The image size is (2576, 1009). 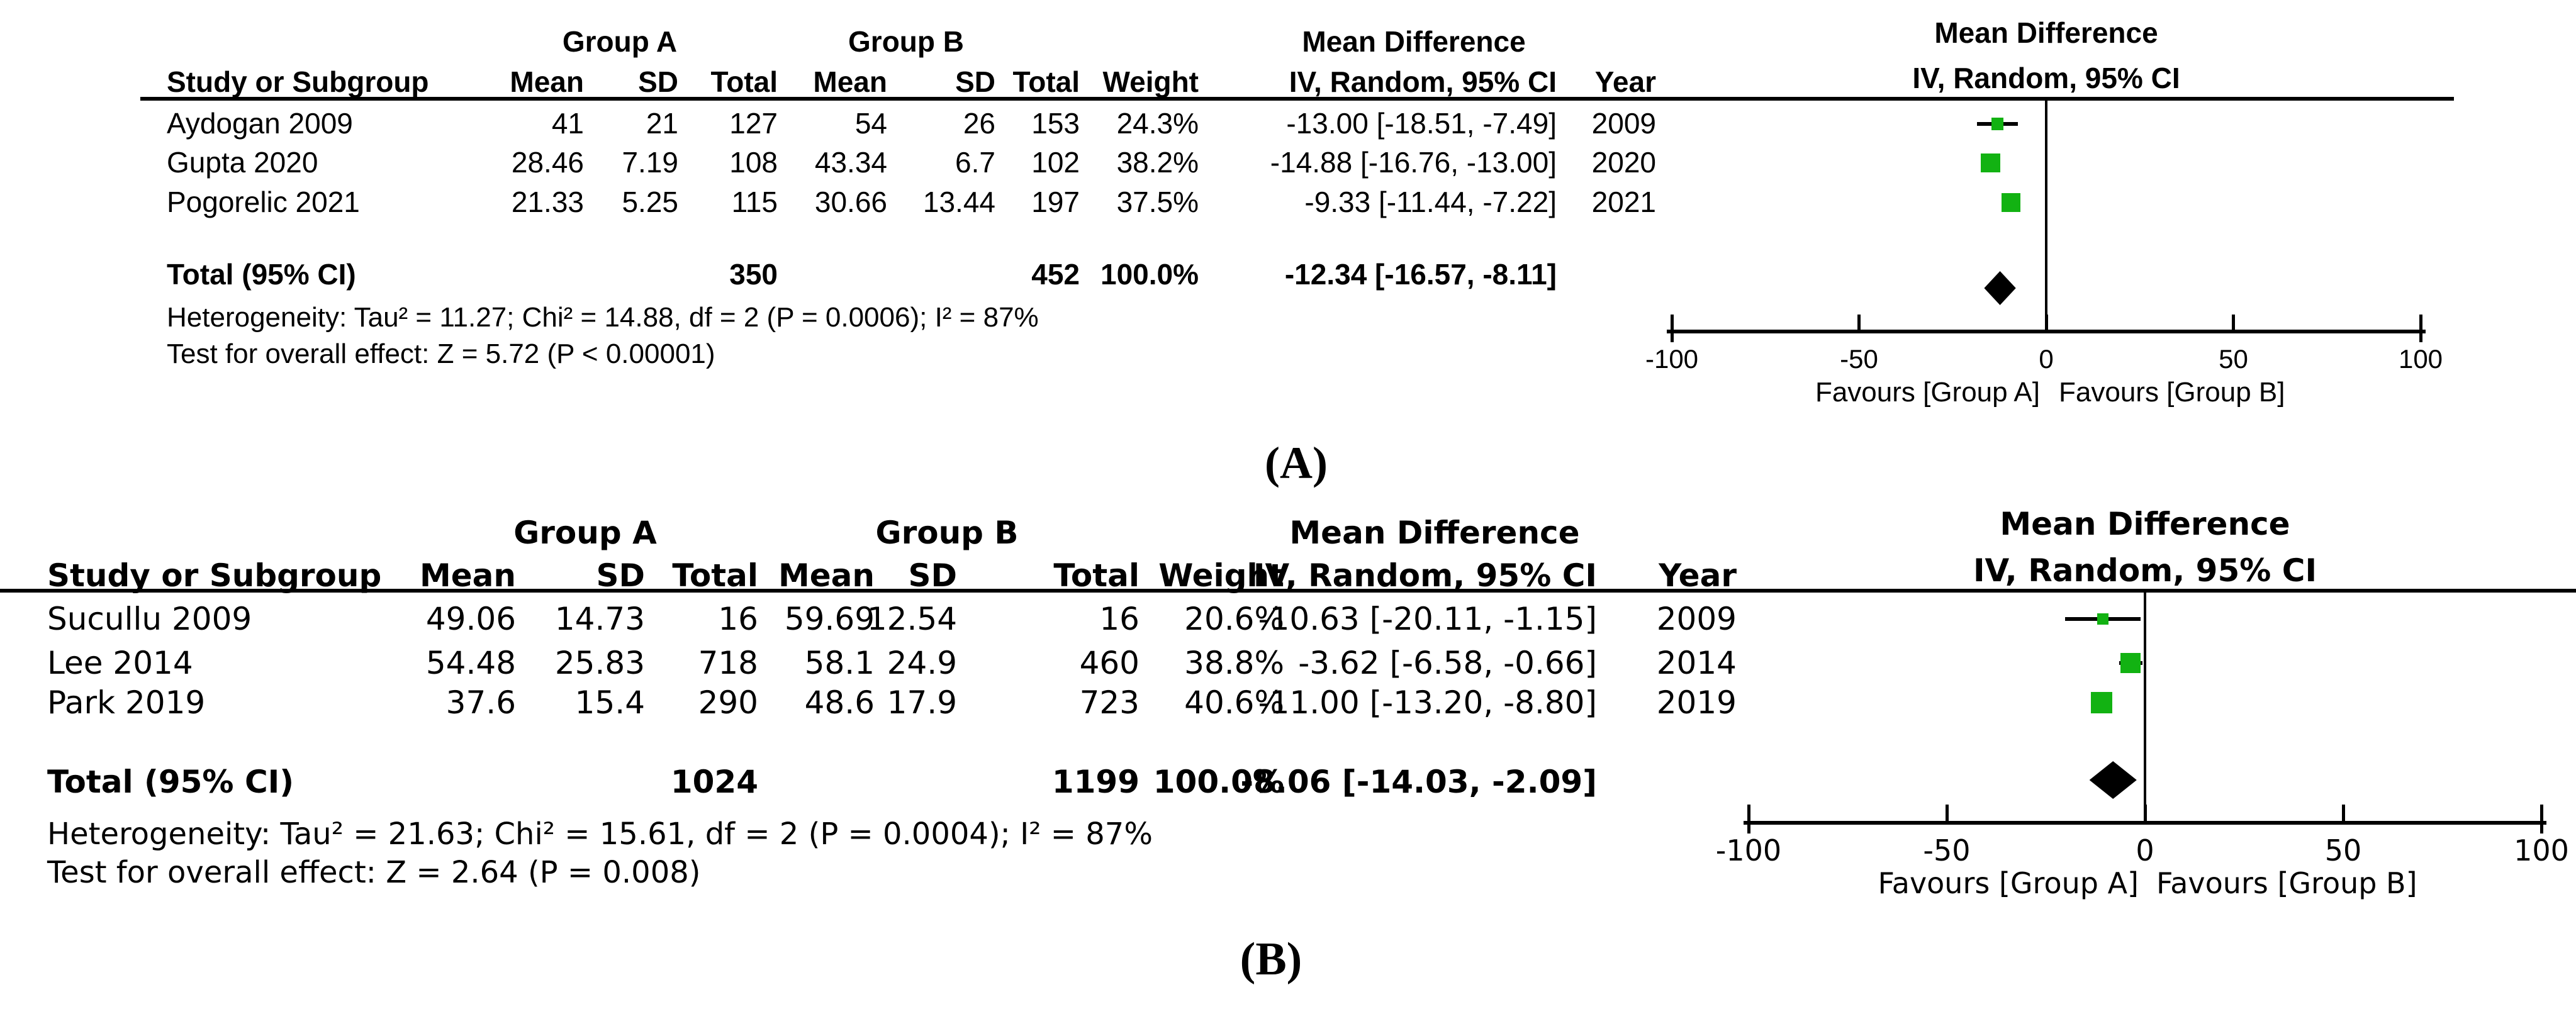 I want to click on study-cell: 20.6%, so click(x=1234, y=619).